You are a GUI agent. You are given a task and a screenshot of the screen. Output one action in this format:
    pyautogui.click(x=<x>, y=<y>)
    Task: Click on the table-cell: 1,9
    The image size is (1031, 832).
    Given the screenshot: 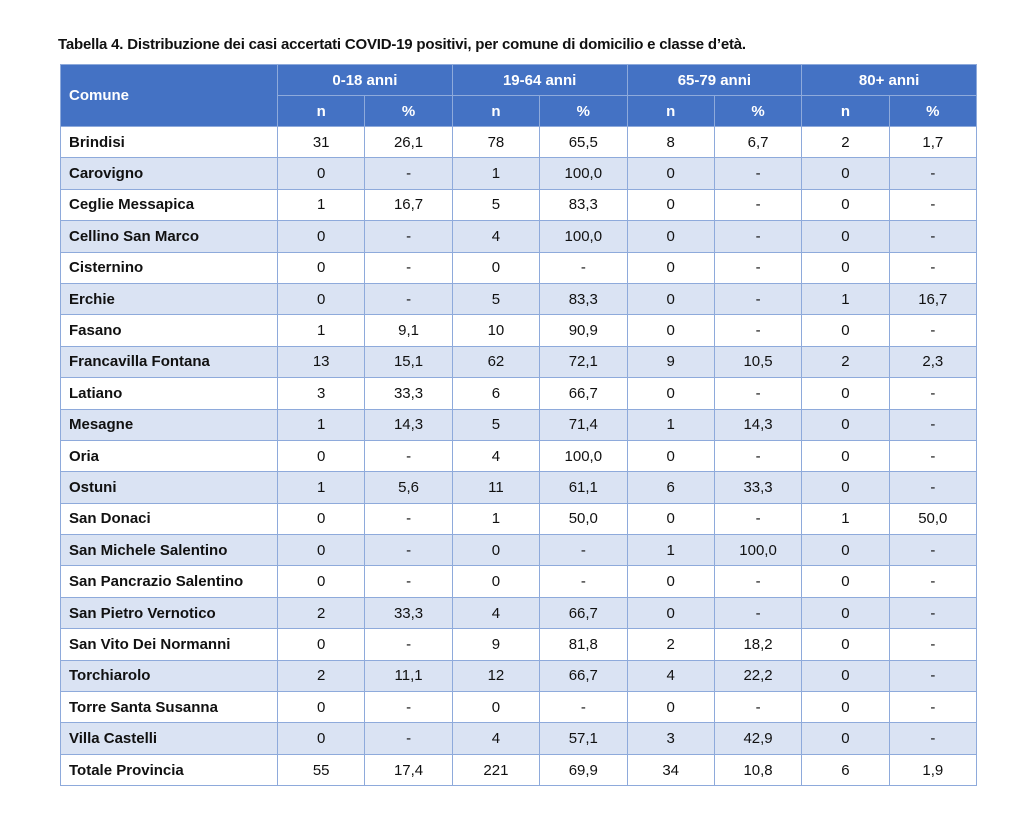 What is the action you would take?
    pyautogui.click(x=933, y=770)
    